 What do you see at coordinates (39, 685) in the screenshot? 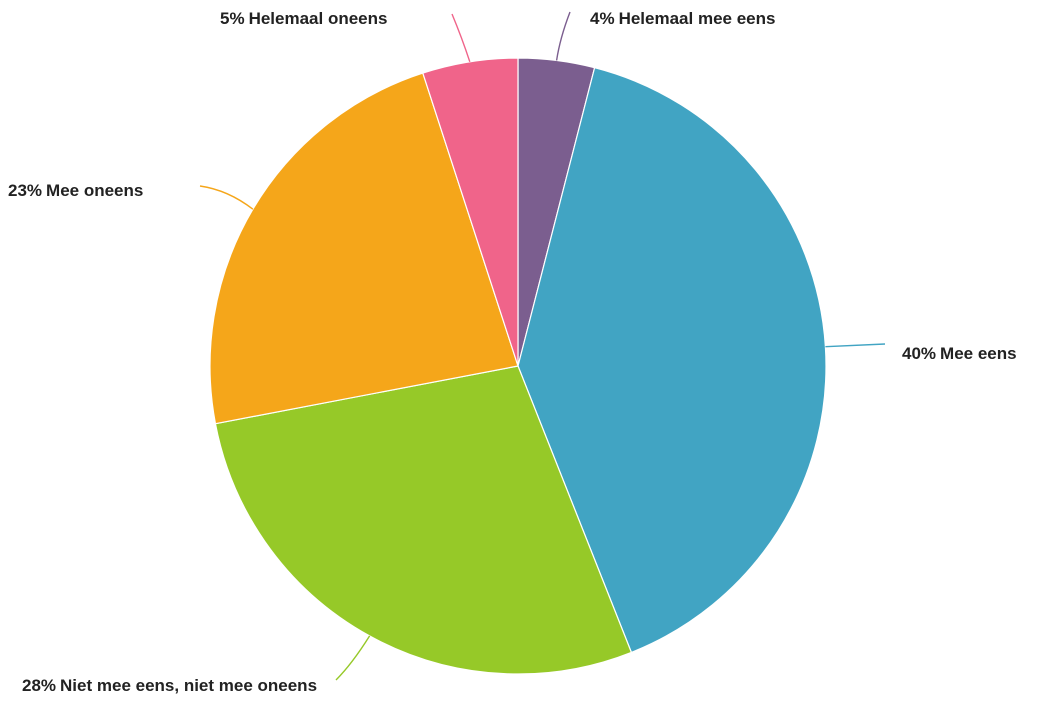
I see `slice-percent: 28%` at bounding box center [39, 685].